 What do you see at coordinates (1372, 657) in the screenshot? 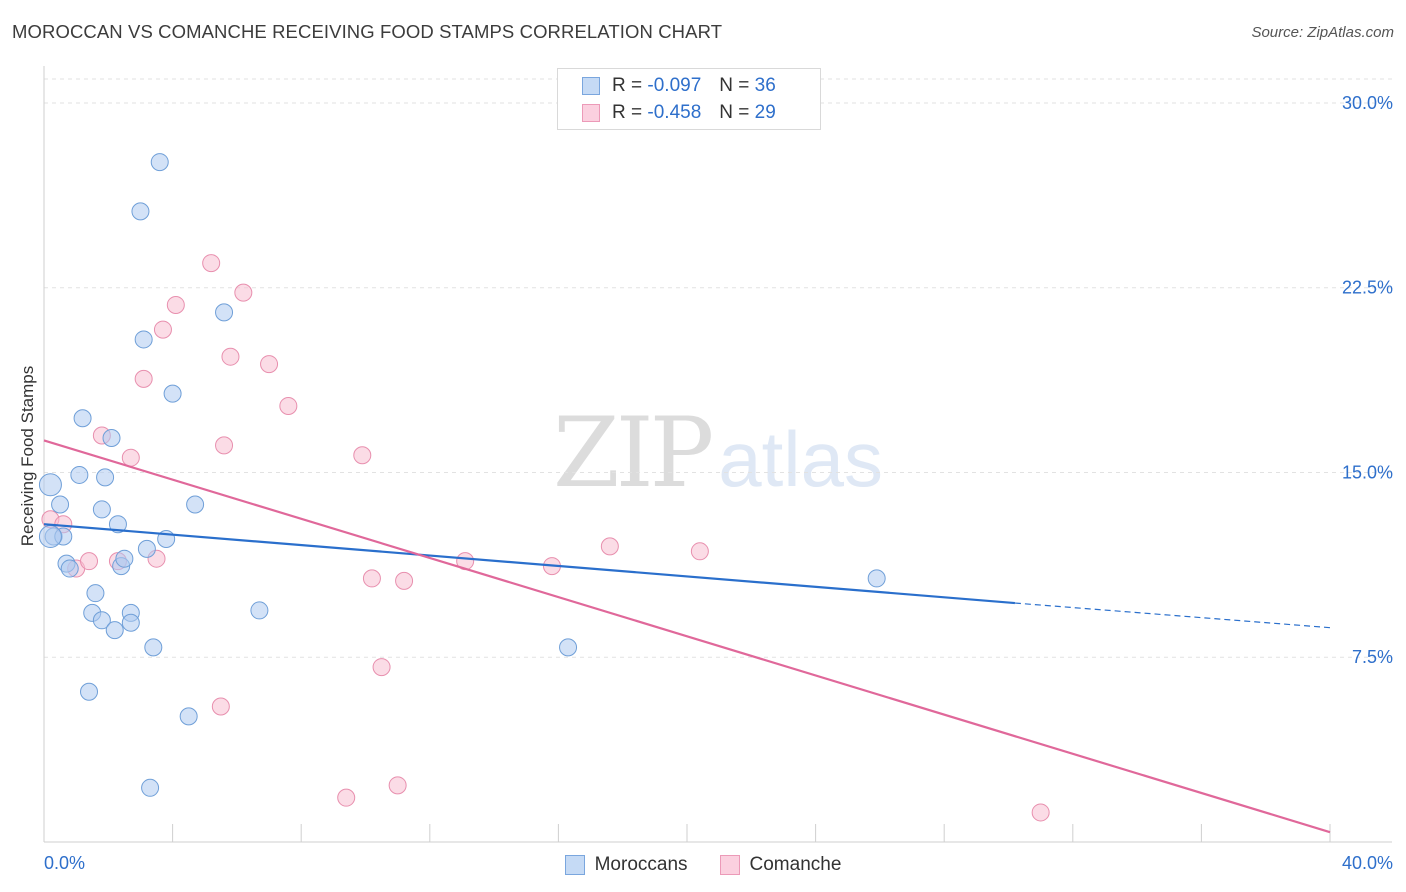
I see `y-tick-label: 7.5%` at bounding box center [1372, 657].